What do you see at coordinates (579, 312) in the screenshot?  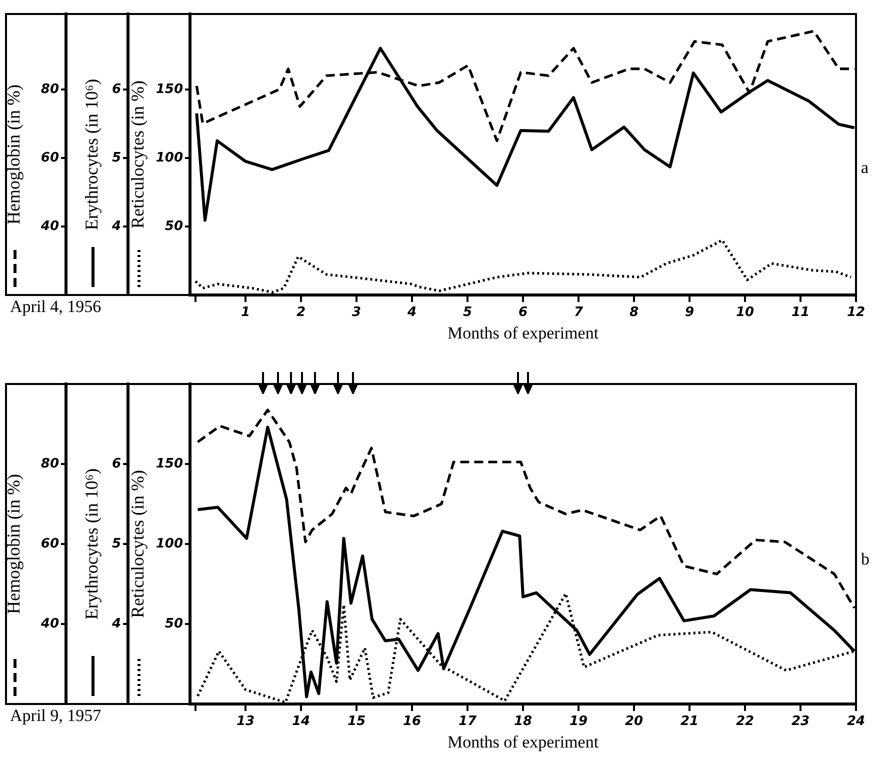 I see `x-tick-label: 7` at bounding box center [579, 312].